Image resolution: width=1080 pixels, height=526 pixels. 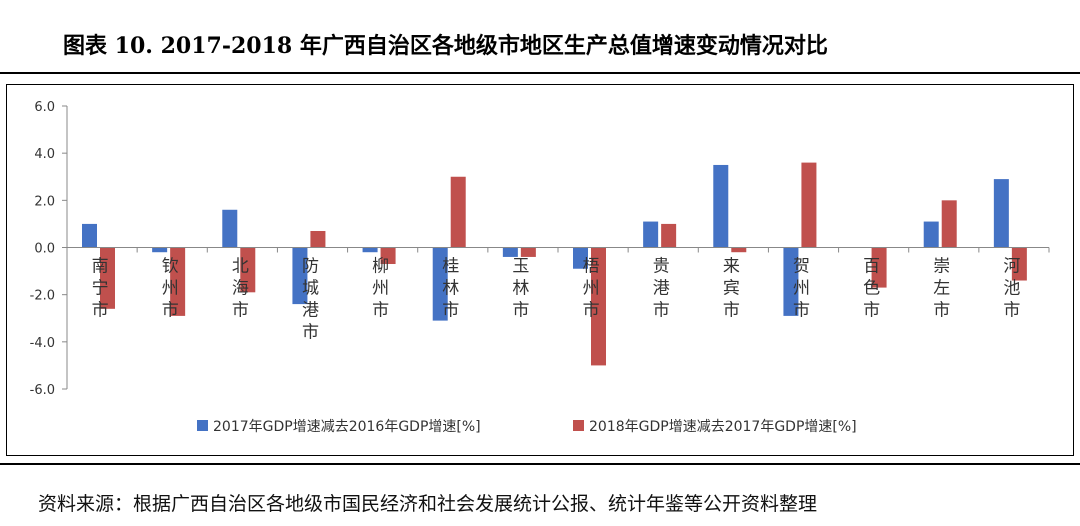 I want to click on y-tick-label: 0.0, so click(x=44, y=249).